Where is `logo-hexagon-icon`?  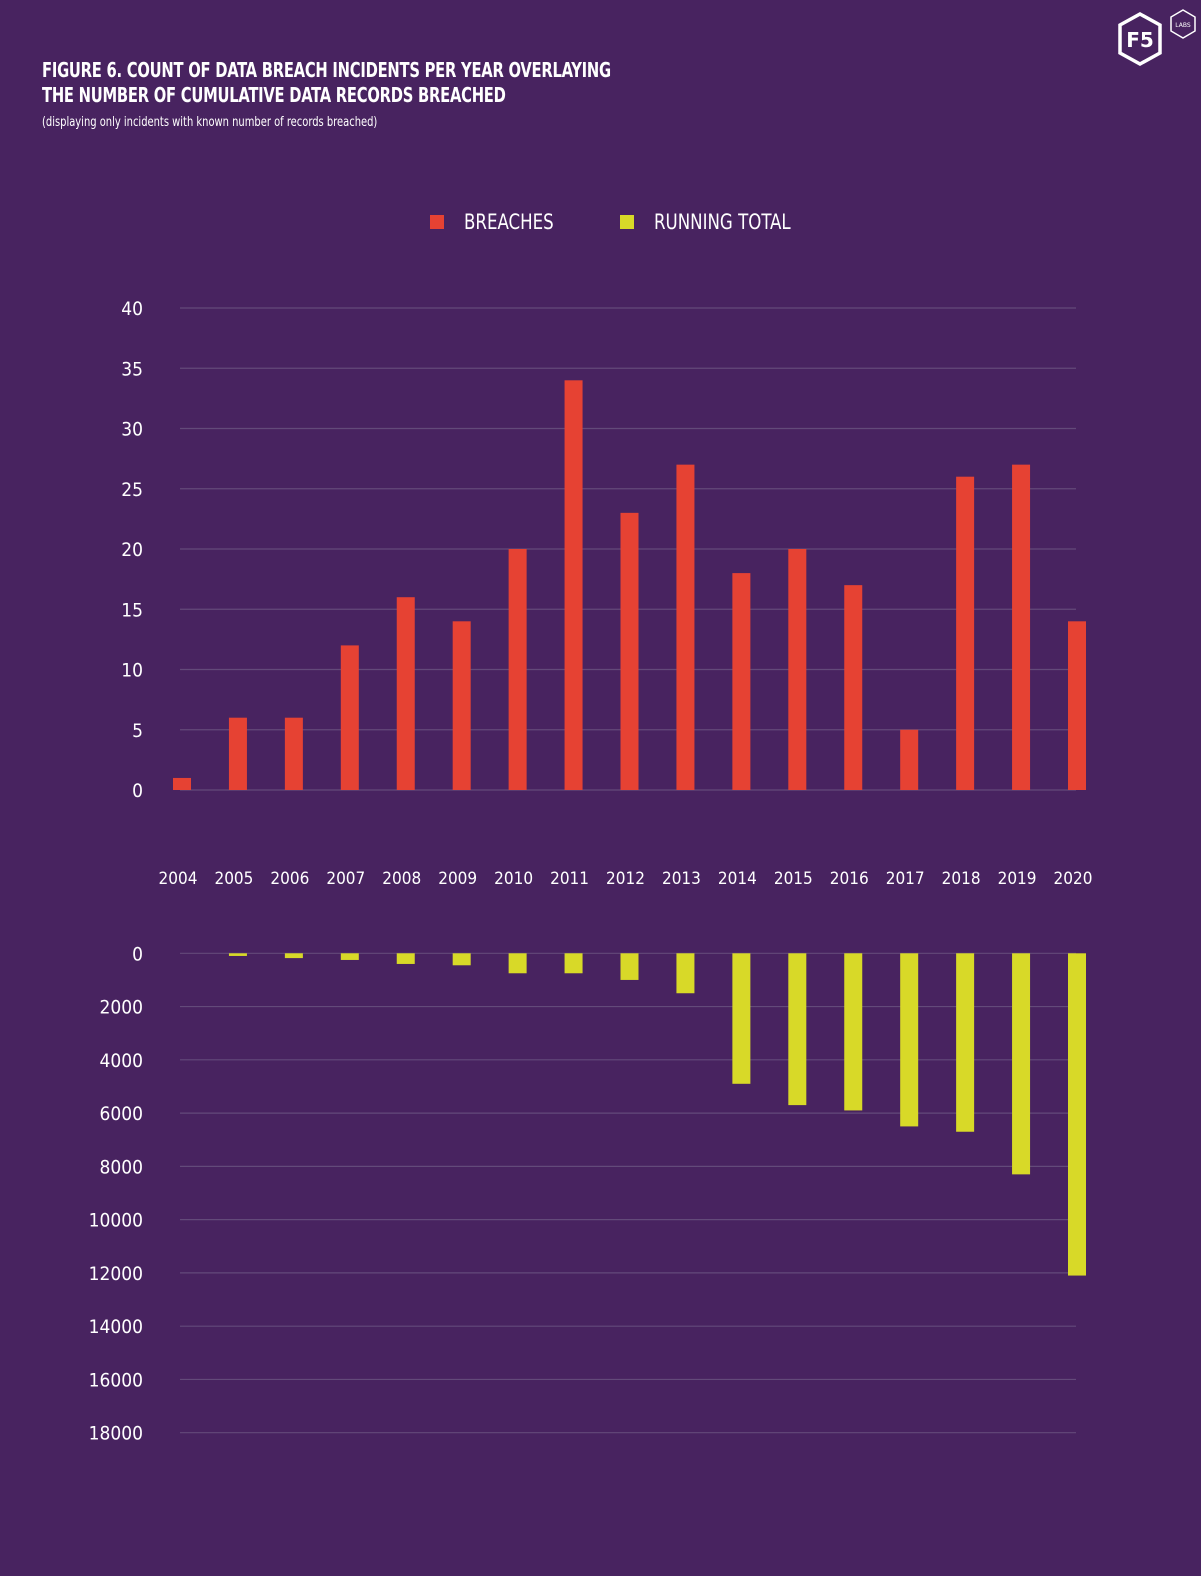
logo-hexagon-icon is located at coordinates (1140, 39).